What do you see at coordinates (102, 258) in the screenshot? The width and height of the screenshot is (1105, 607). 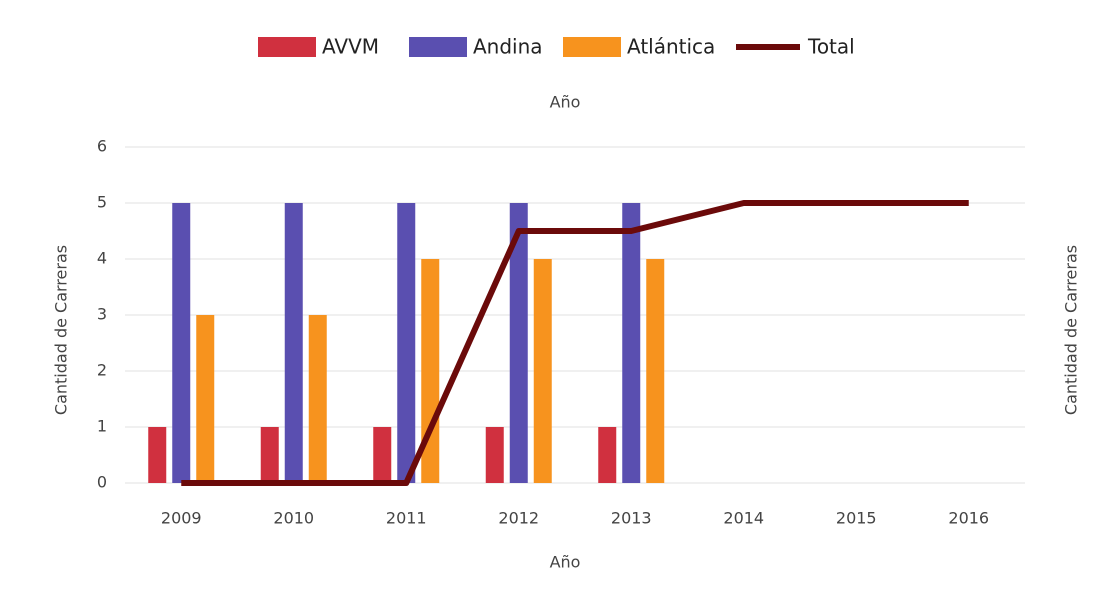 I see `y-tick-label: 4` at bounding box center [102, 258].